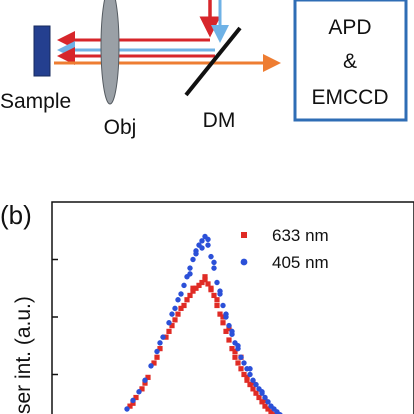 The image size is (414, 414). I want to click on objective-lens, so click(110, 52).